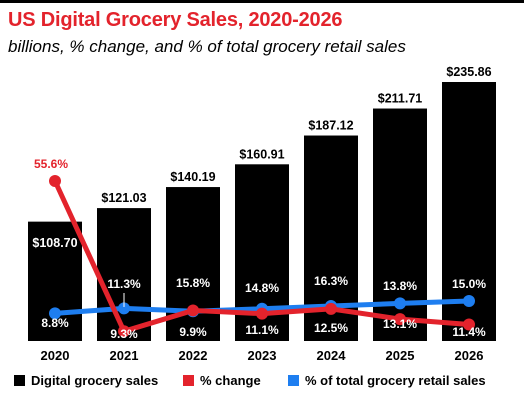 The height and width of the screenshot is (408, 524). What do you see at coordinates (400, 319) in the screenshot?
I see `change-point-2025` at bounding box center [400, 319].